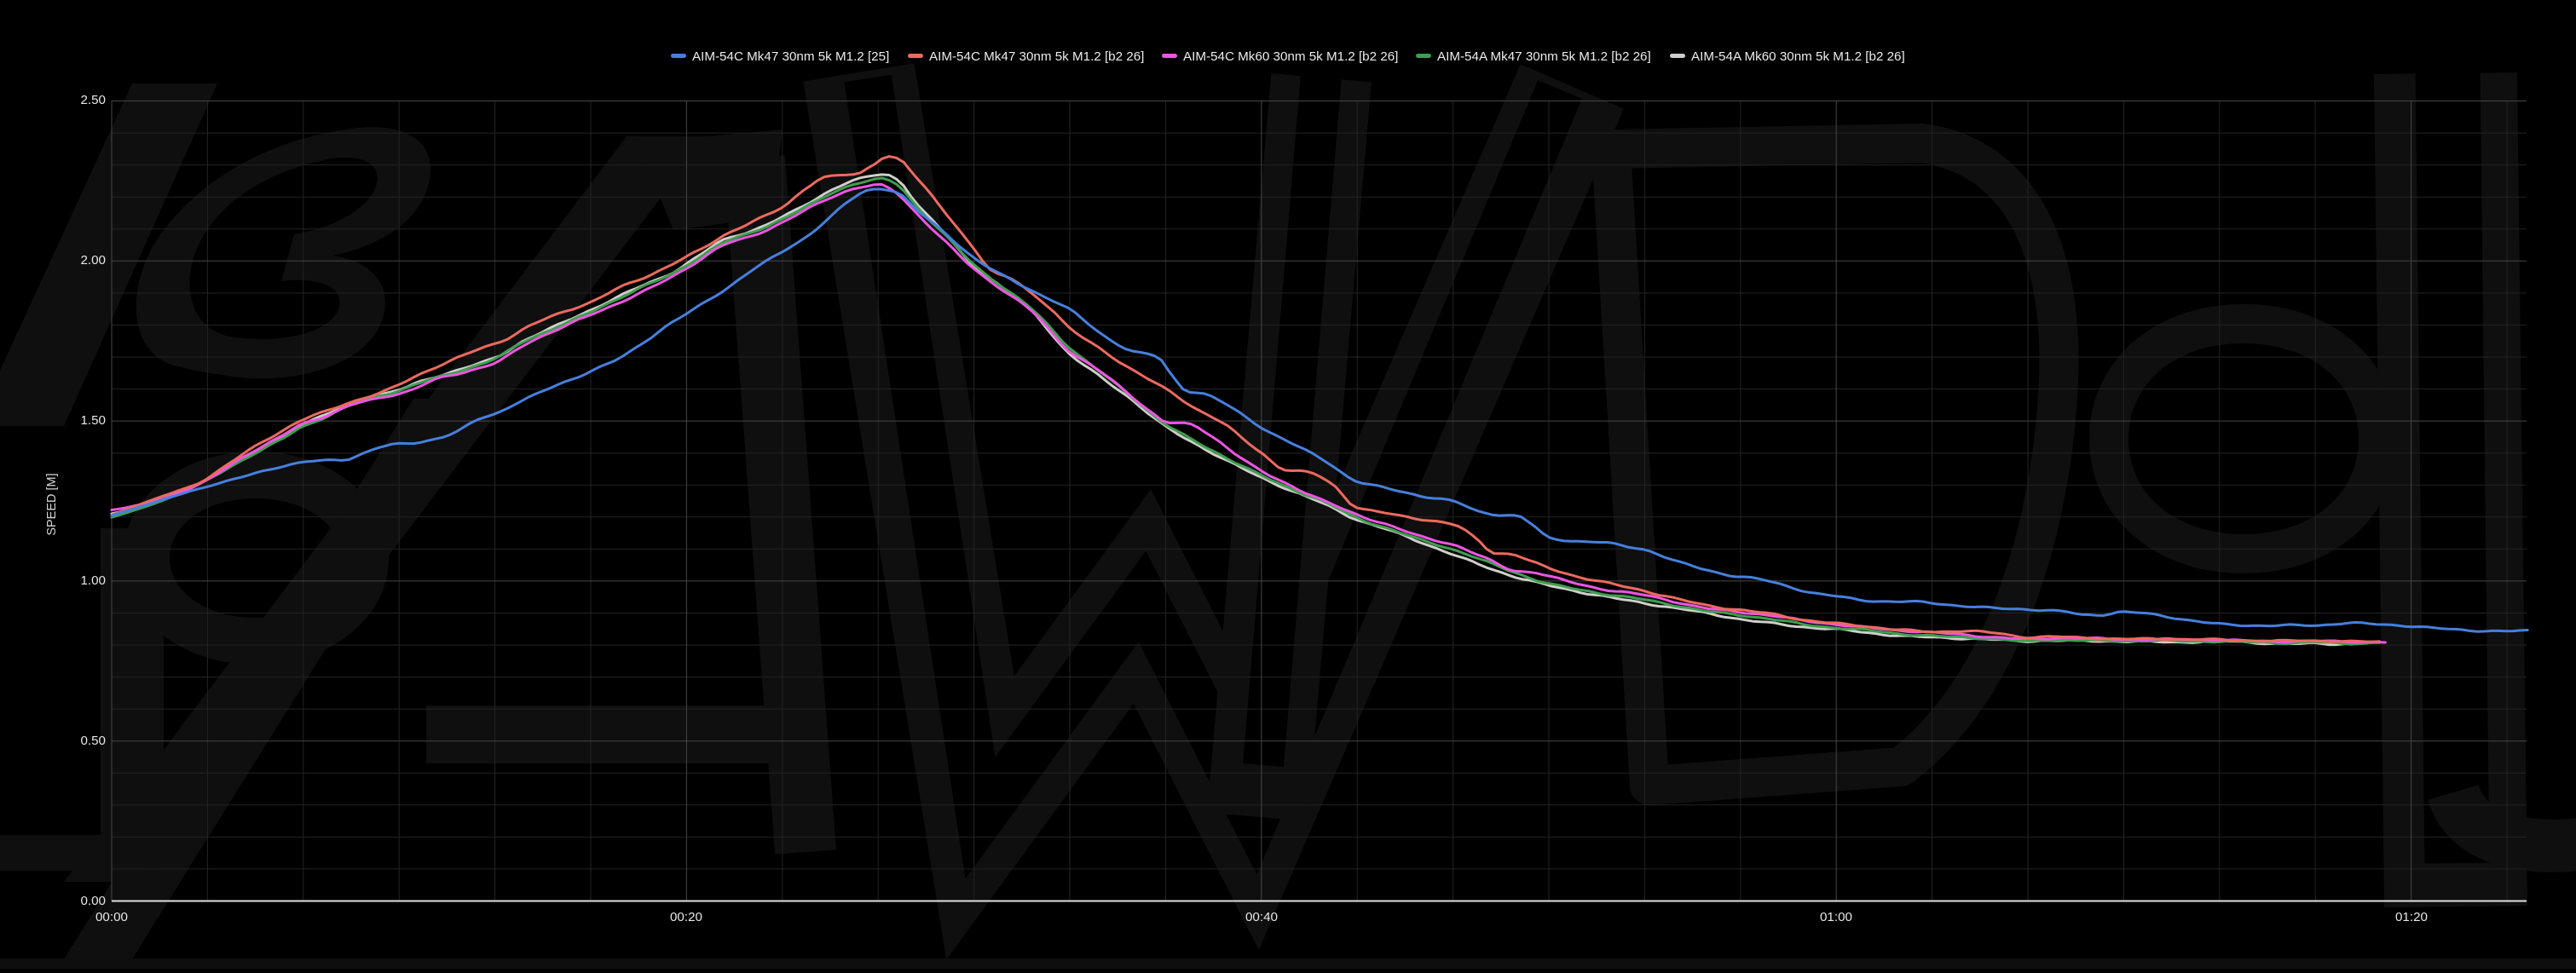  What do you see at coordinates (93, 581) in the screenshot?
I see `svg-text: 1.00` at bounding box center [93, 581].